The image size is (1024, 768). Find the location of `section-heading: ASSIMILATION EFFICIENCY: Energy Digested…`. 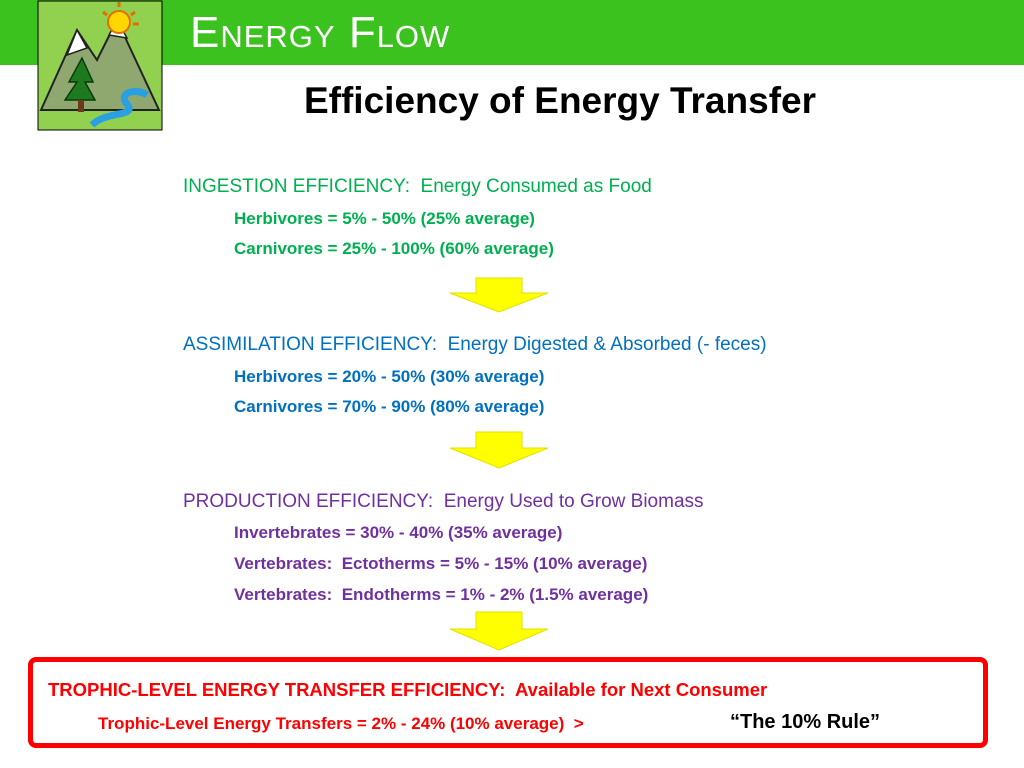

section-heading: ASSIMILATION EFFICIENCY: Energy Digested… is located at coordinates (475, 344).